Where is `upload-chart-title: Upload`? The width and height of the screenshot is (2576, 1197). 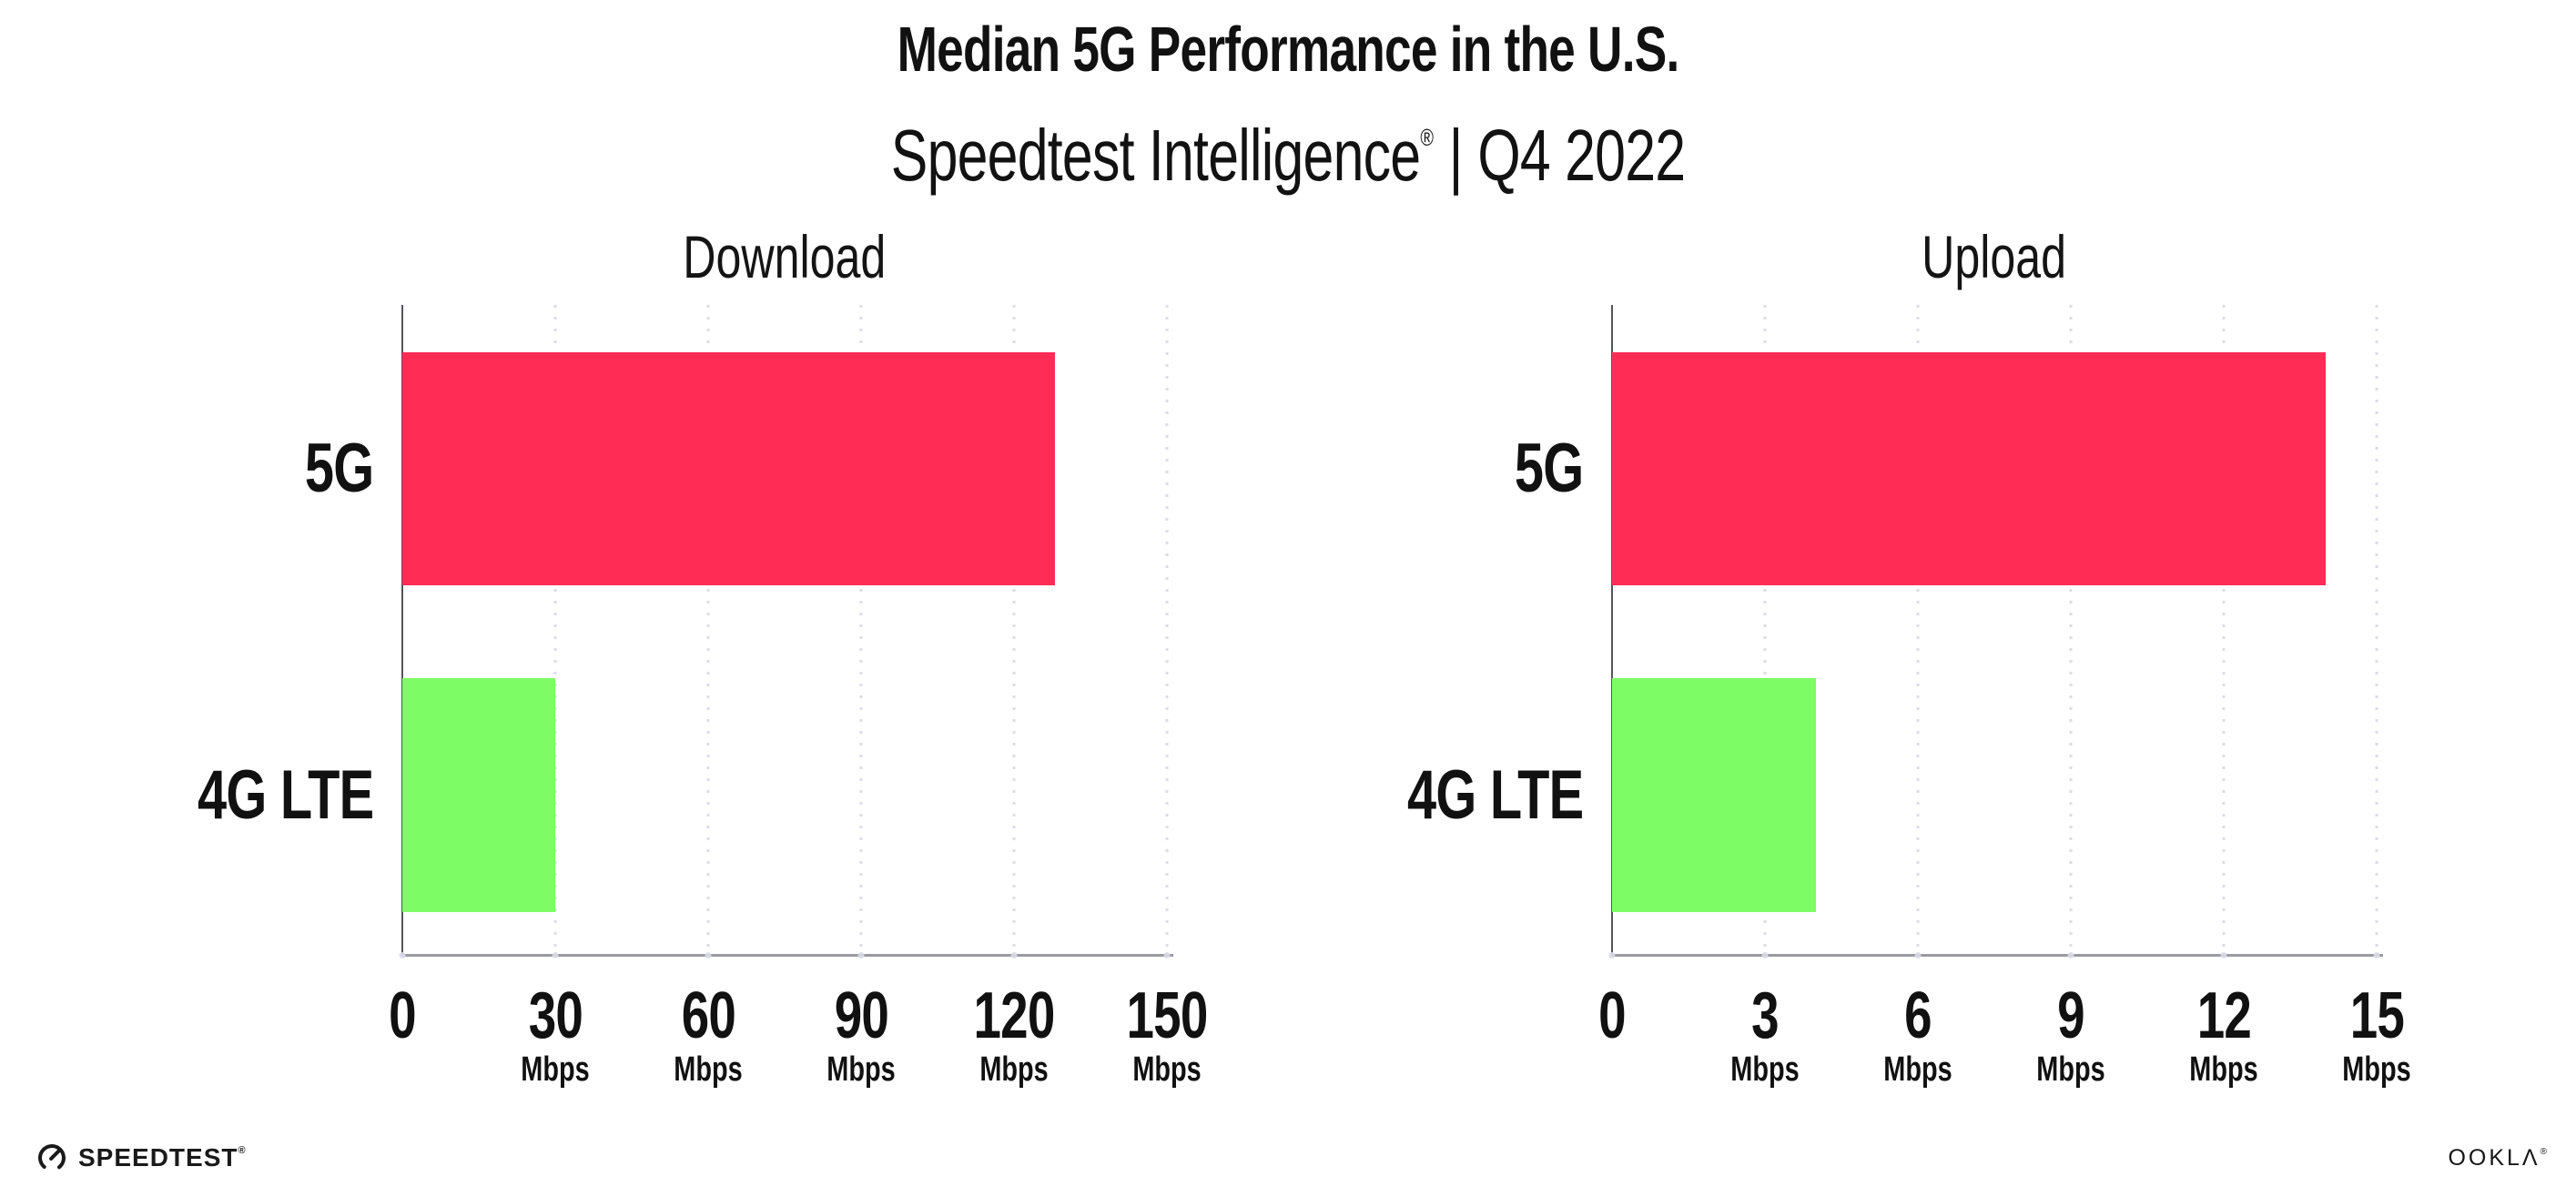
upload-chart-title: Upload is located at coordinates (1995, 257).